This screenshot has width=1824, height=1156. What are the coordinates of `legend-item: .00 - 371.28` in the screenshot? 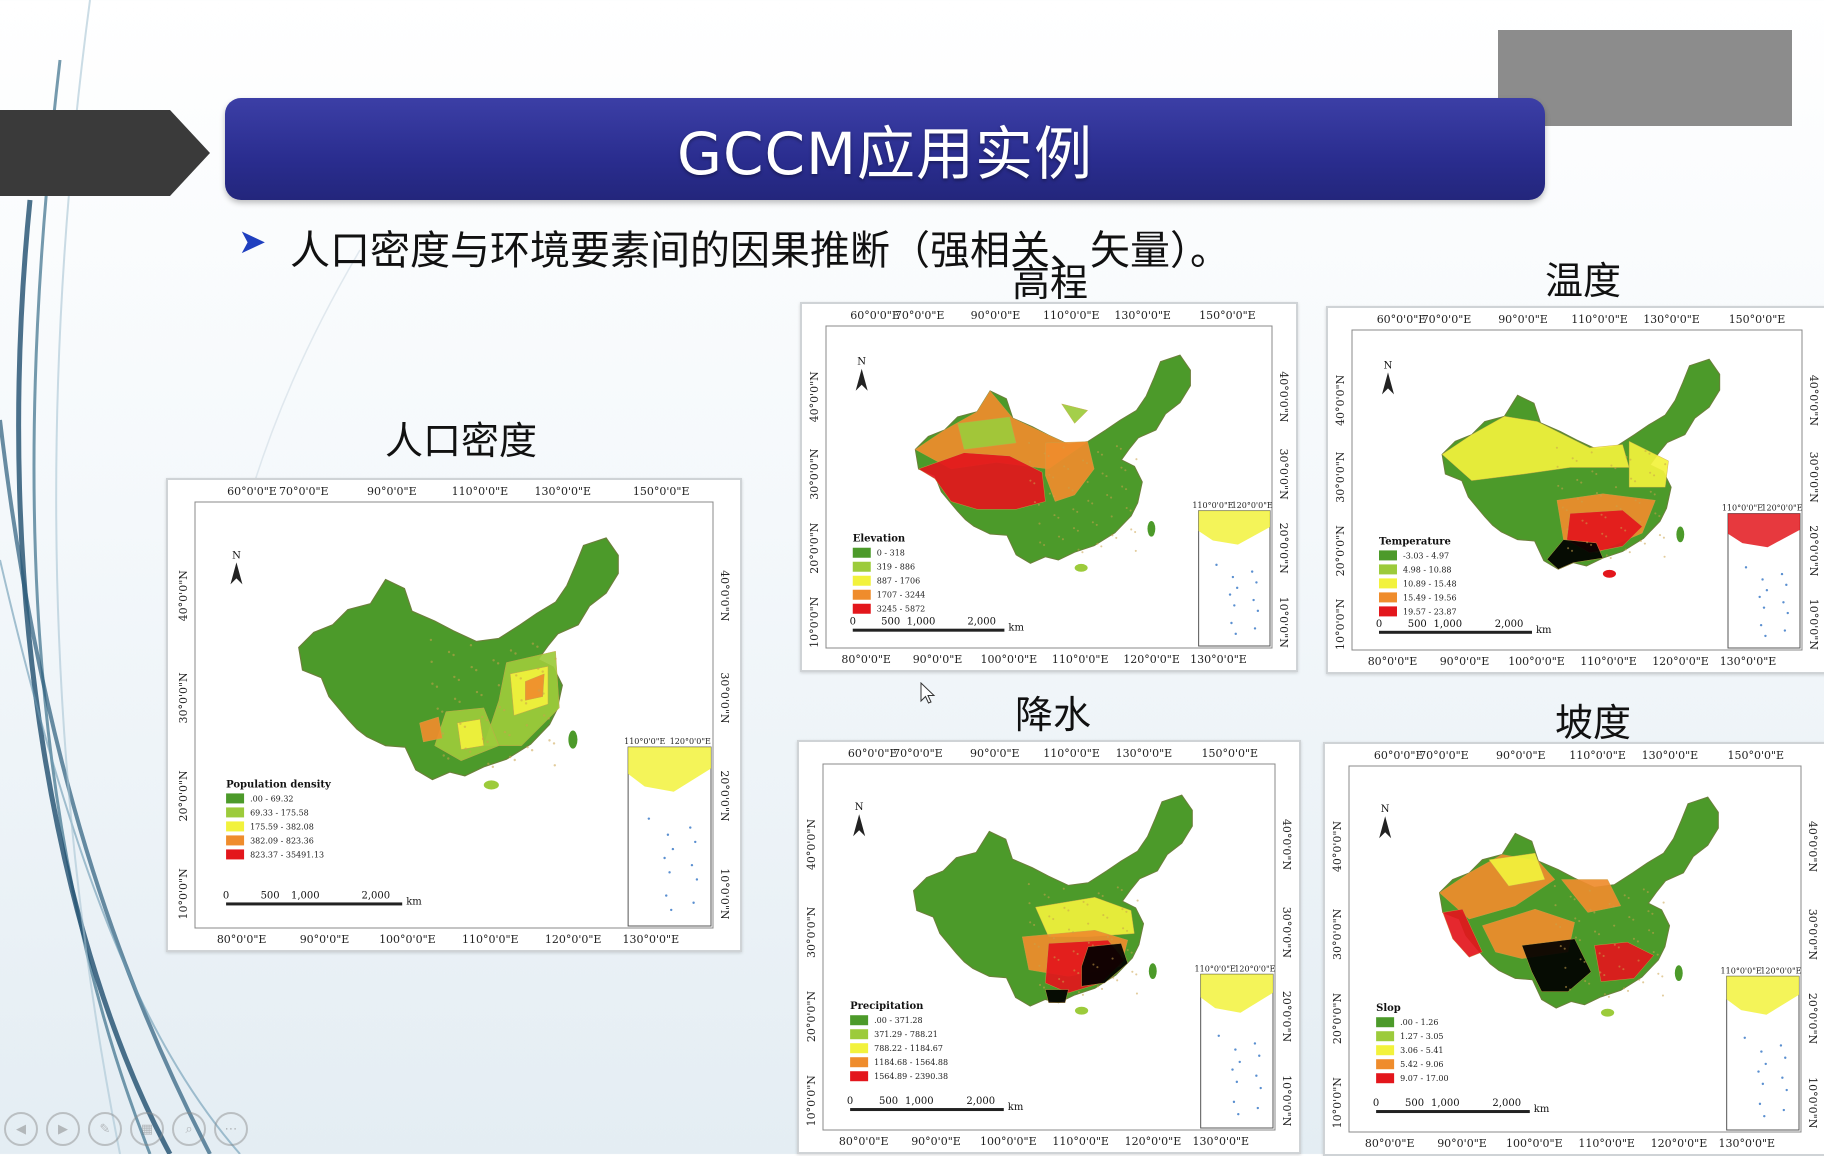 It's located at (898, 1020).